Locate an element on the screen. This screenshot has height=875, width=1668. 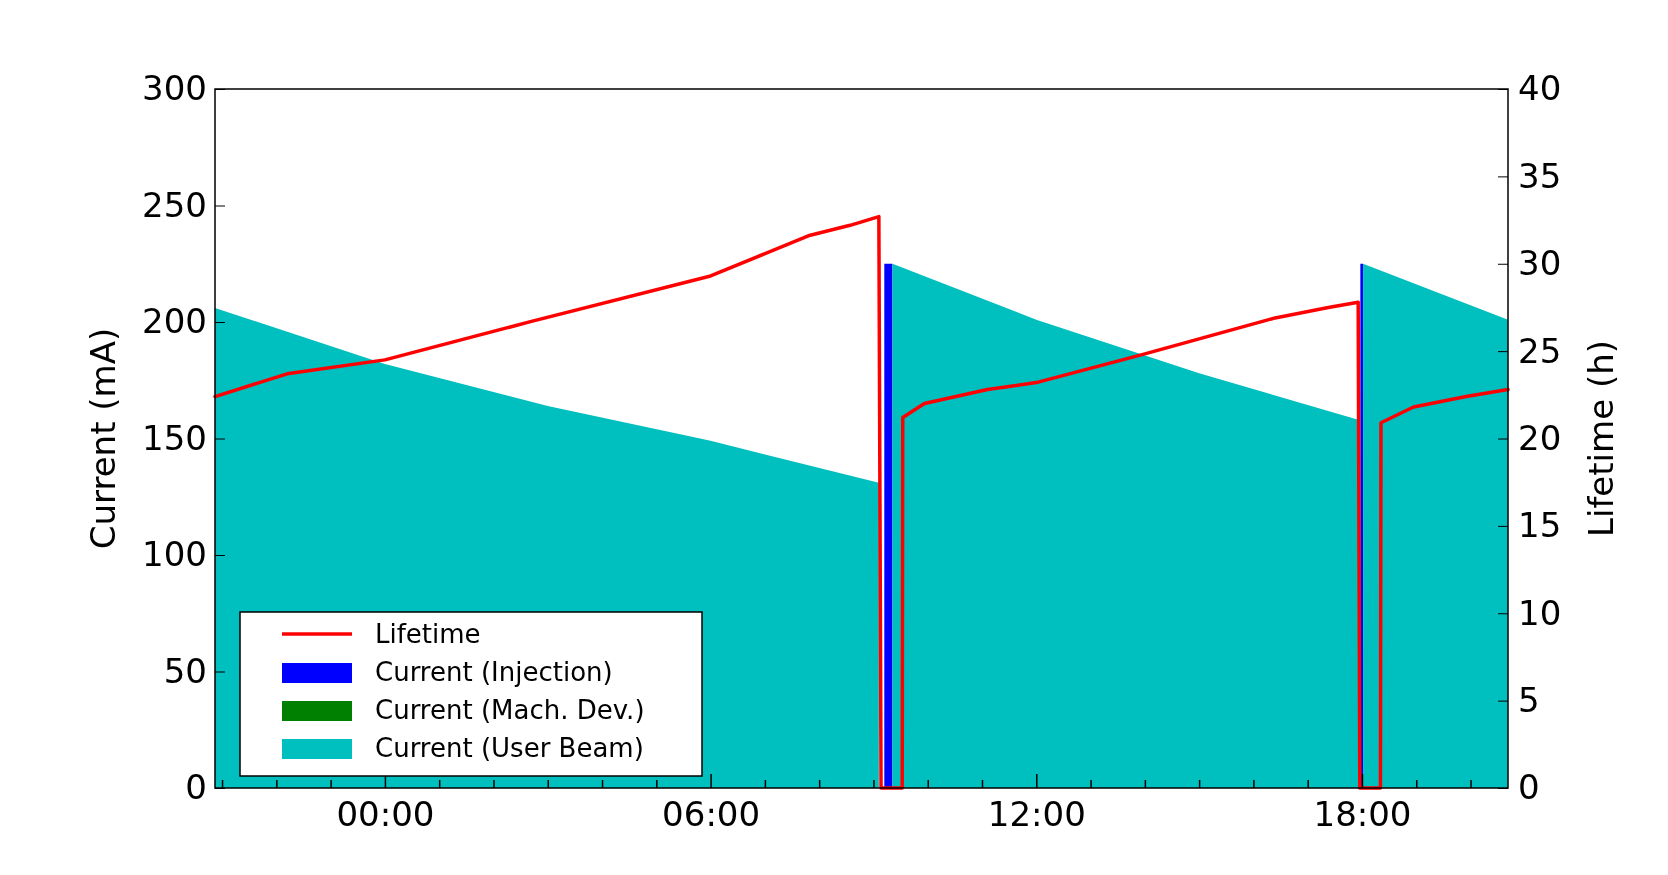
x-tick-label: 06:00 is located at coordinates (711, 814).